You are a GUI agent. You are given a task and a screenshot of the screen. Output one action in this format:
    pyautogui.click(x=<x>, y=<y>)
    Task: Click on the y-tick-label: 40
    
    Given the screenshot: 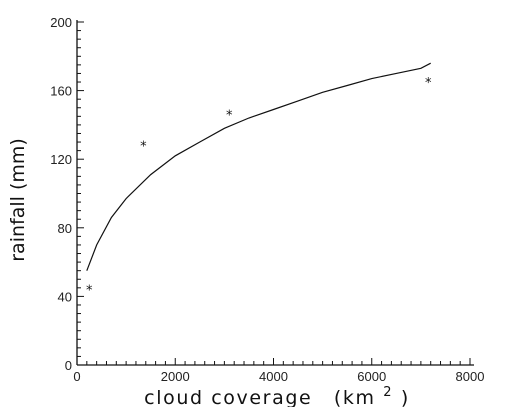 What is the action you would take?
    pyautogui.click(x=65, y=296)
    